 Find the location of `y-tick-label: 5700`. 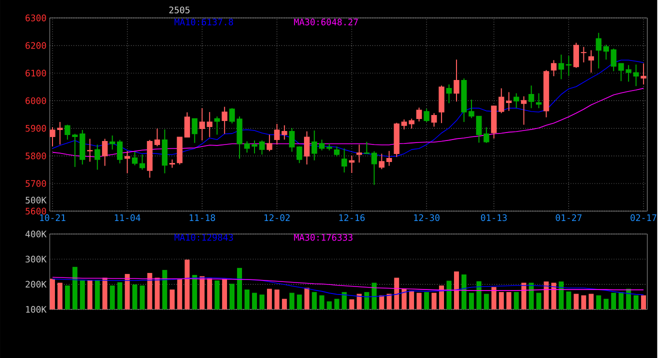

y-tick-label: 5700 is located at coordinates (36, 183).